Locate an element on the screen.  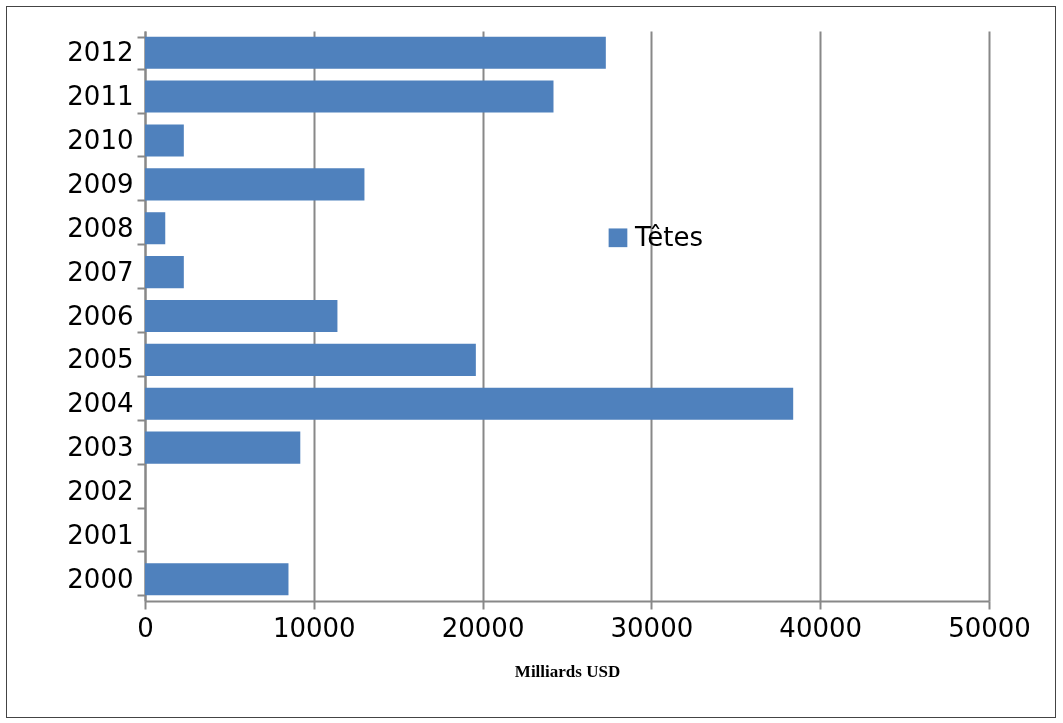
x-tick-label: 20000 is located at coordinates (483, 627).